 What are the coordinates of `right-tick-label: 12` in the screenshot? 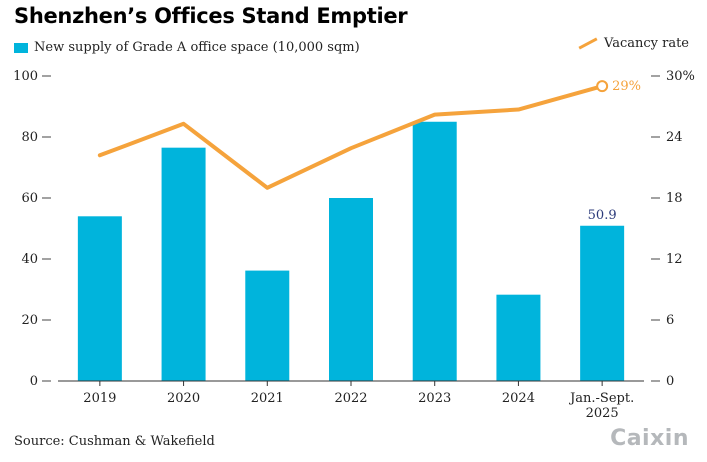 It's located at (674, 259).